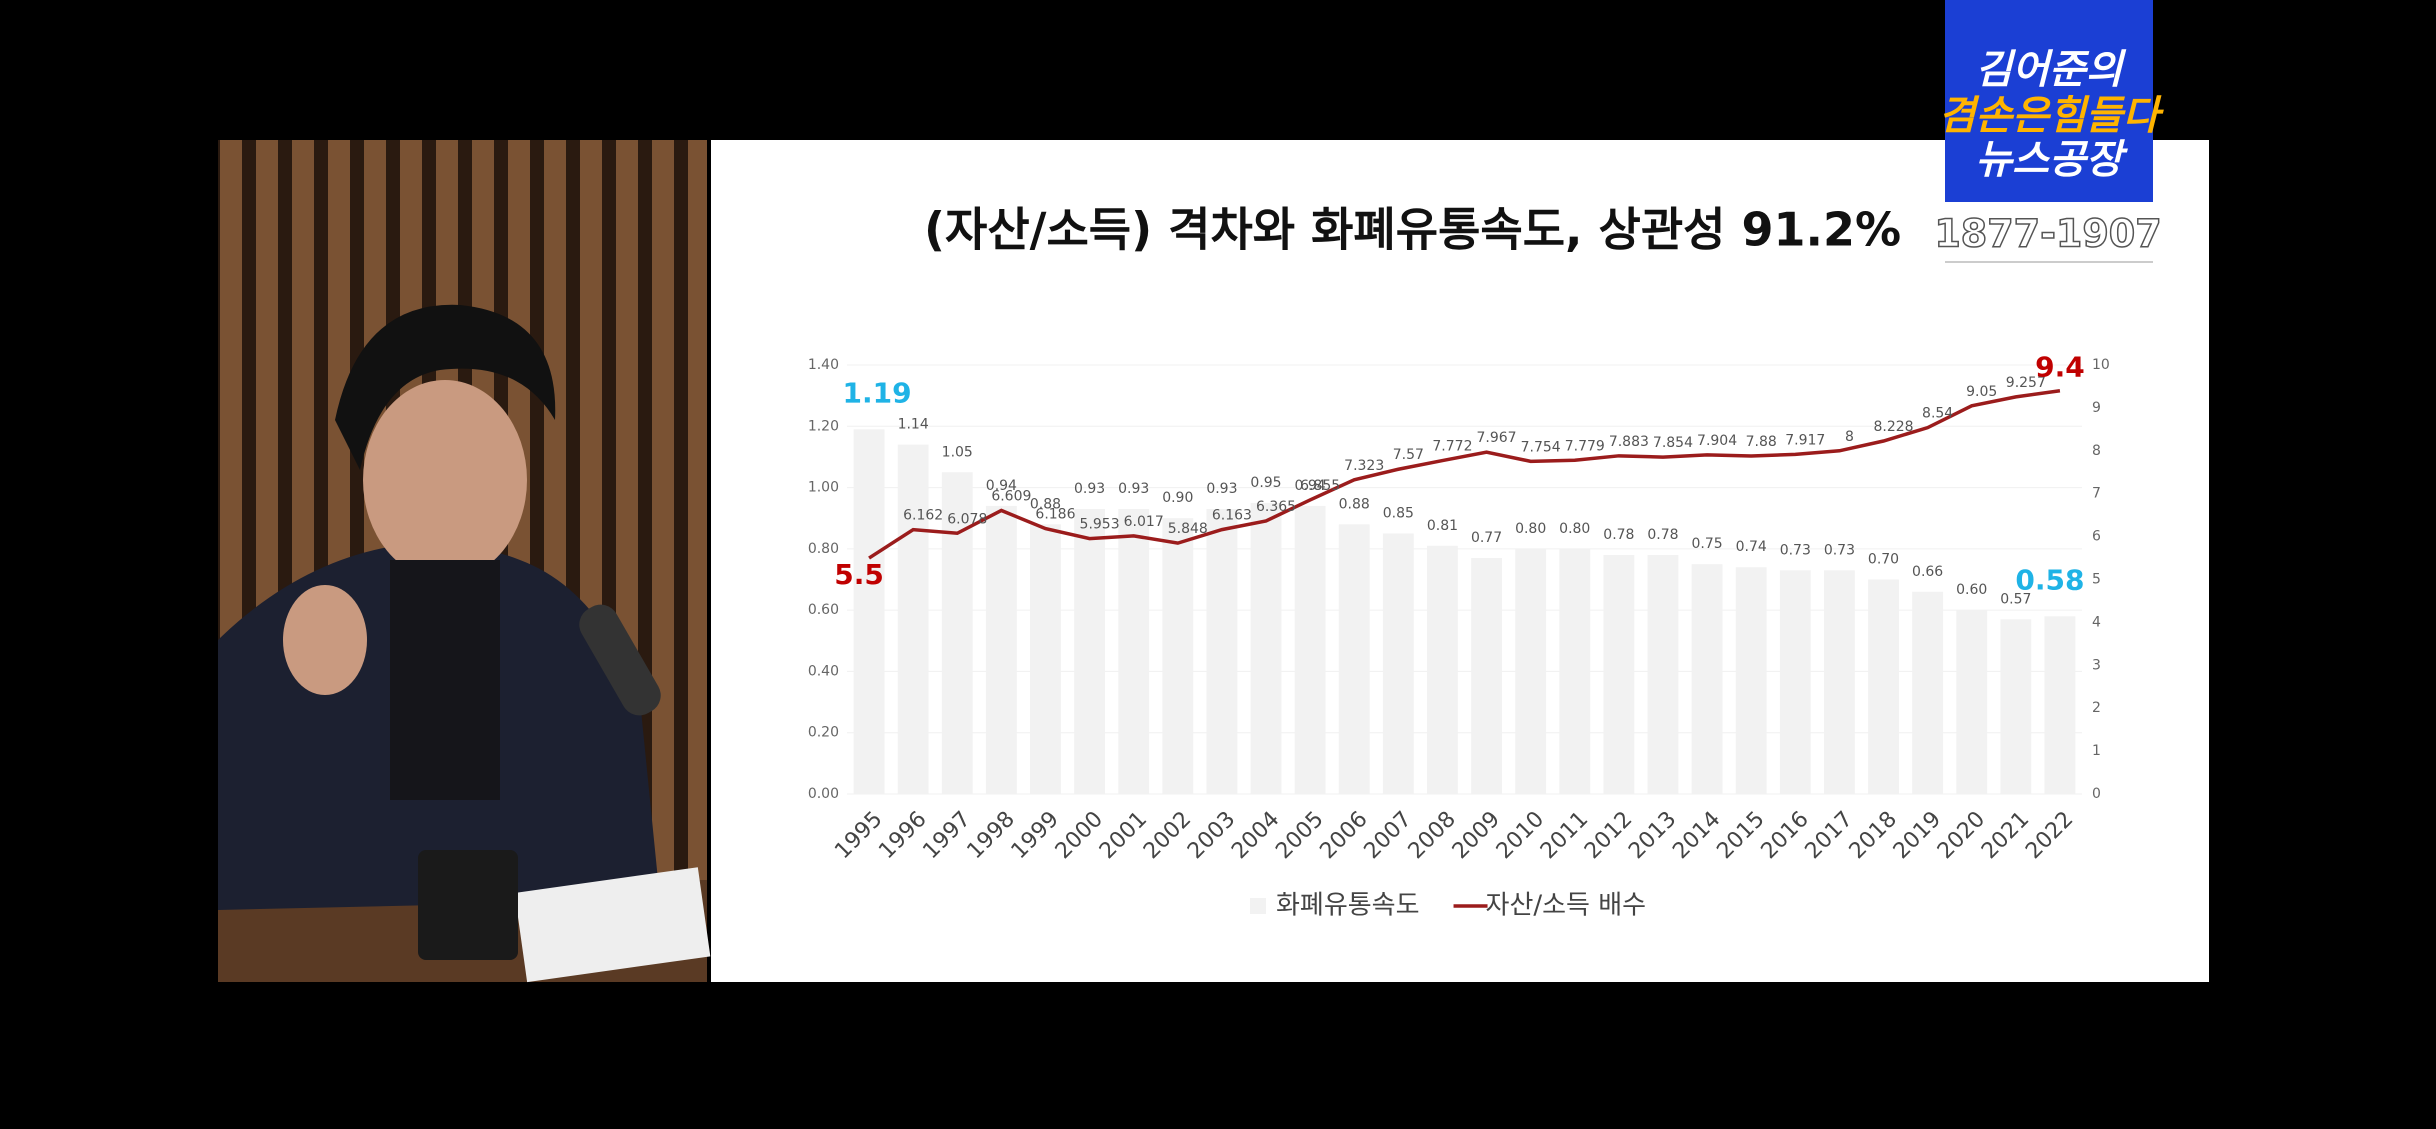 This screenshot has height=1129, width=2436. I want to click on line-value-label: 7.917, so click(1805, 440).